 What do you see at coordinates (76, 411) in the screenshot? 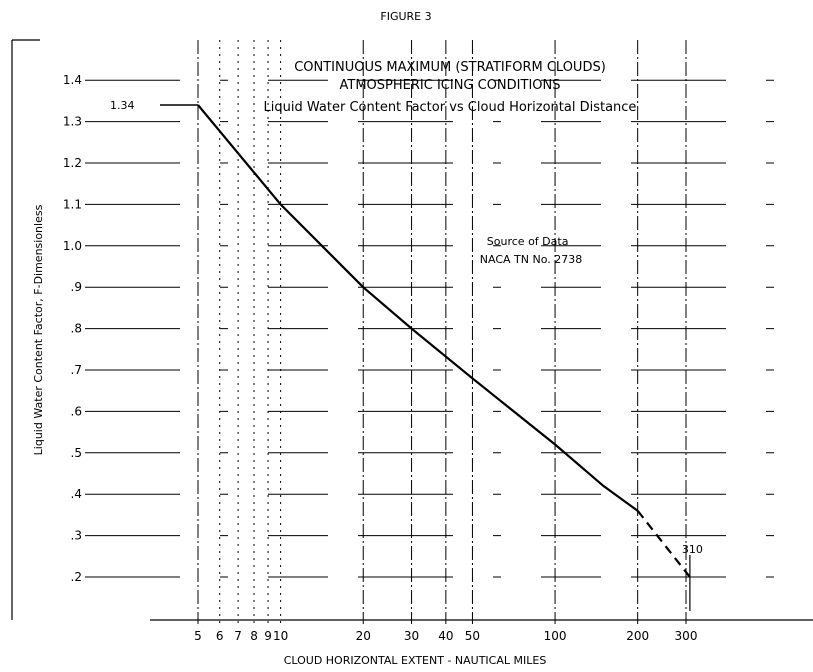
I see `y-tick-label: .6` at bounding box center [76, 411].